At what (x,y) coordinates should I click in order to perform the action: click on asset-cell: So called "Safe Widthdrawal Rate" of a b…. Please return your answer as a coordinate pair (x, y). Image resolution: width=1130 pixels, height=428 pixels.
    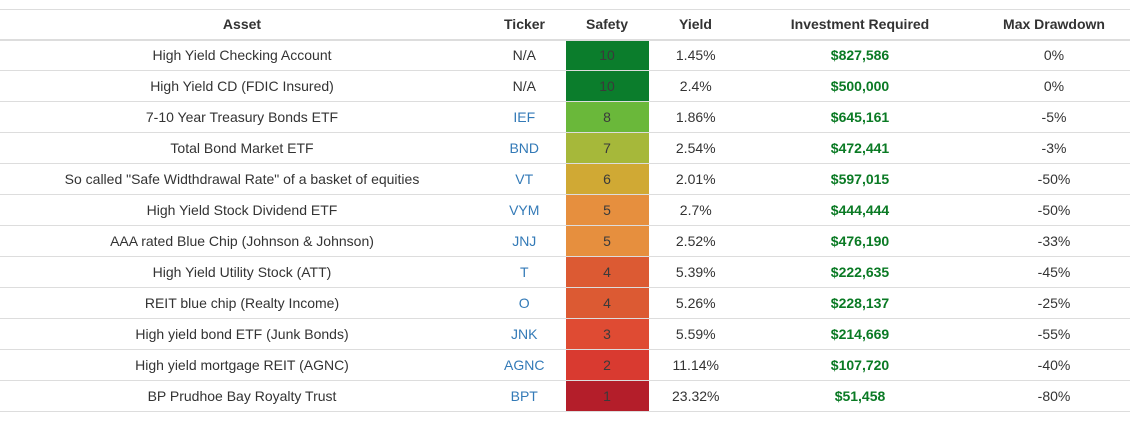
    Looking at the image, I should click on (242, 179).